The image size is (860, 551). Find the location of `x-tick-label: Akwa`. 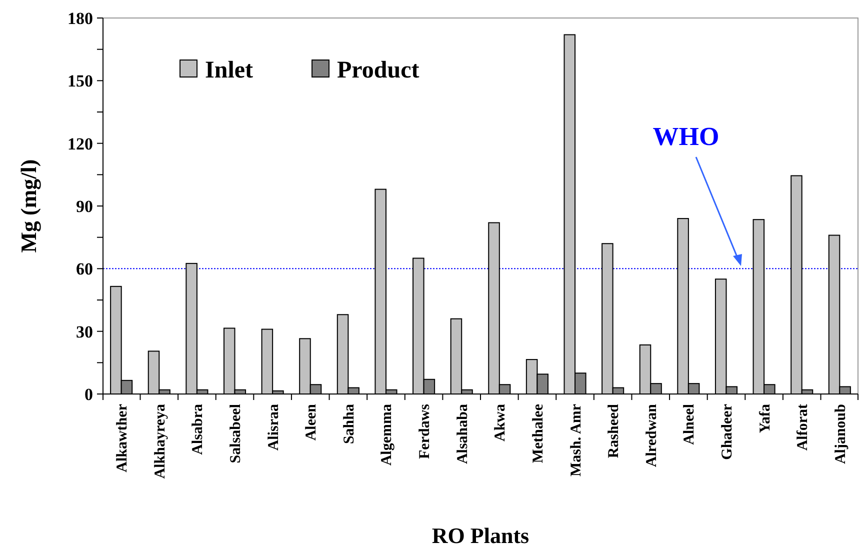

x-tick-label: Akwa is located at coordinates (500, 423).